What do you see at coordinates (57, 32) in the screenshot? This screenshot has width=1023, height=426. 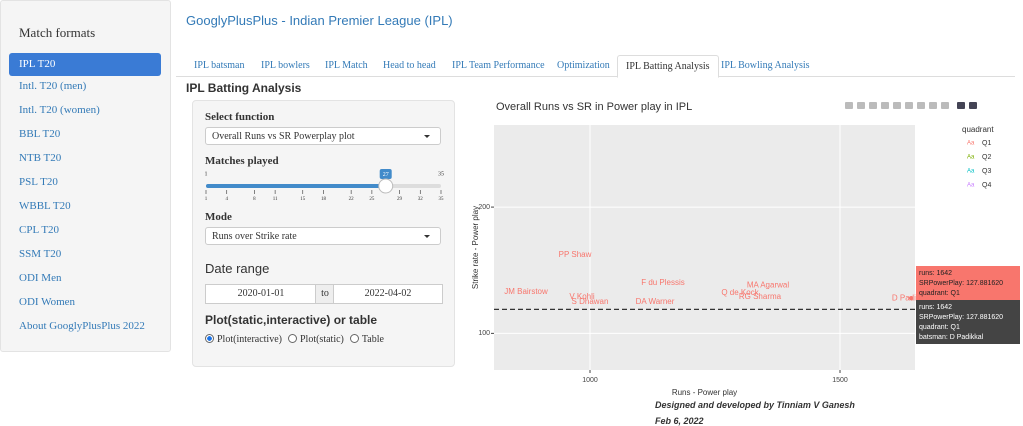 I see `sidebar-title: Match formats` at bounding box center [57, 32].